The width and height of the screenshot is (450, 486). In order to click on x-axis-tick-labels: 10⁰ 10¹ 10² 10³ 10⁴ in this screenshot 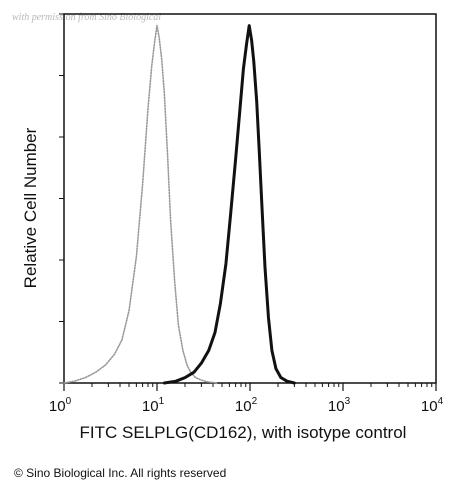, I will do `click(246, 405)`.